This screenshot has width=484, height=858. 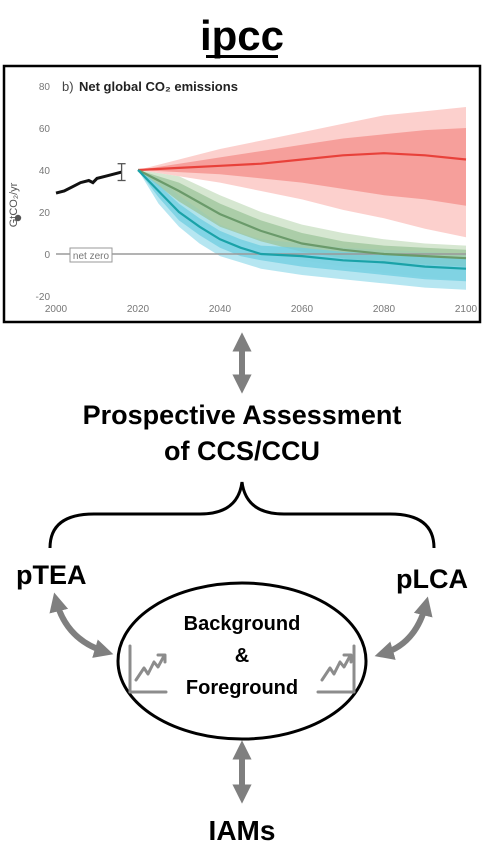 I want to click on iams-label: IAMs, so click(x=242, y=830).